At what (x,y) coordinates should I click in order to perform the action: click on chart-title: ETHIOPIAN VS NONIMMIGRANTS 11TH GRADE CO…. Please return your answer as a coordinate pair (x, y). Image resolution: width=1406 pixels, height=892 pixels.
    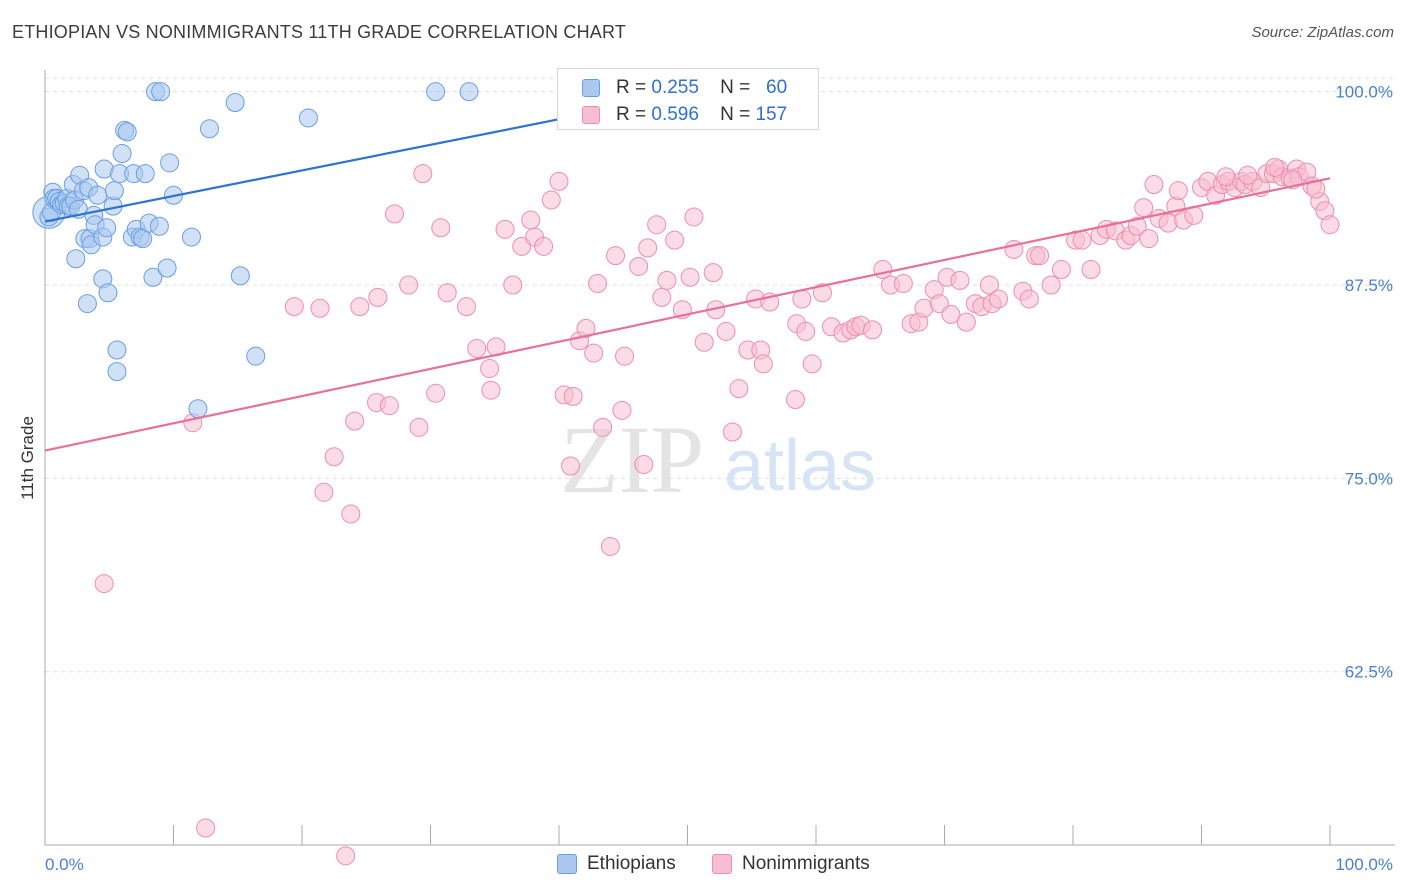
    Looking at the image, I should click on (319, 32).